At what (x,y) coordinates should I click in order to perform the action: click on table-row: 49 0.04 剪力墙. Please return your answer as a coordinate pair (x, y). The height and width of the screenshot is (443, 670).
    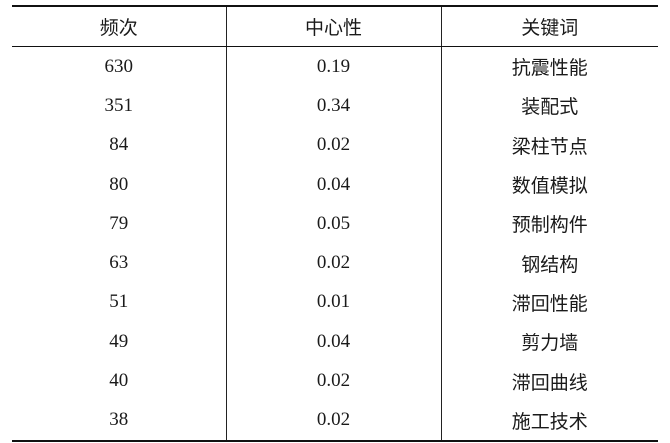
    Looking at the image, I should click on (335, 342).